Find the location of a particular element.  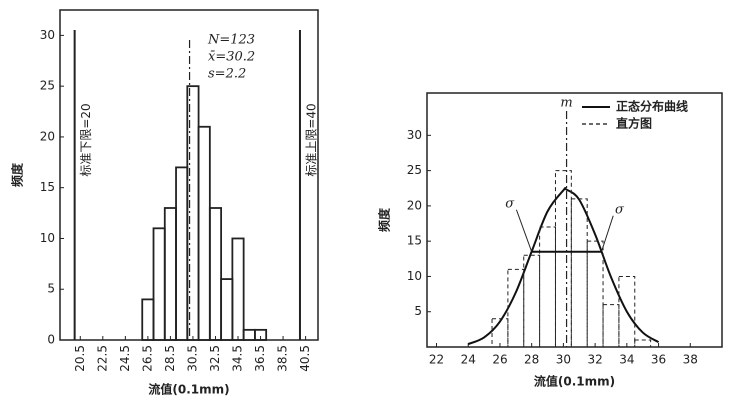

x-tick-label: 28.5 is located at coordinates (170, 358).